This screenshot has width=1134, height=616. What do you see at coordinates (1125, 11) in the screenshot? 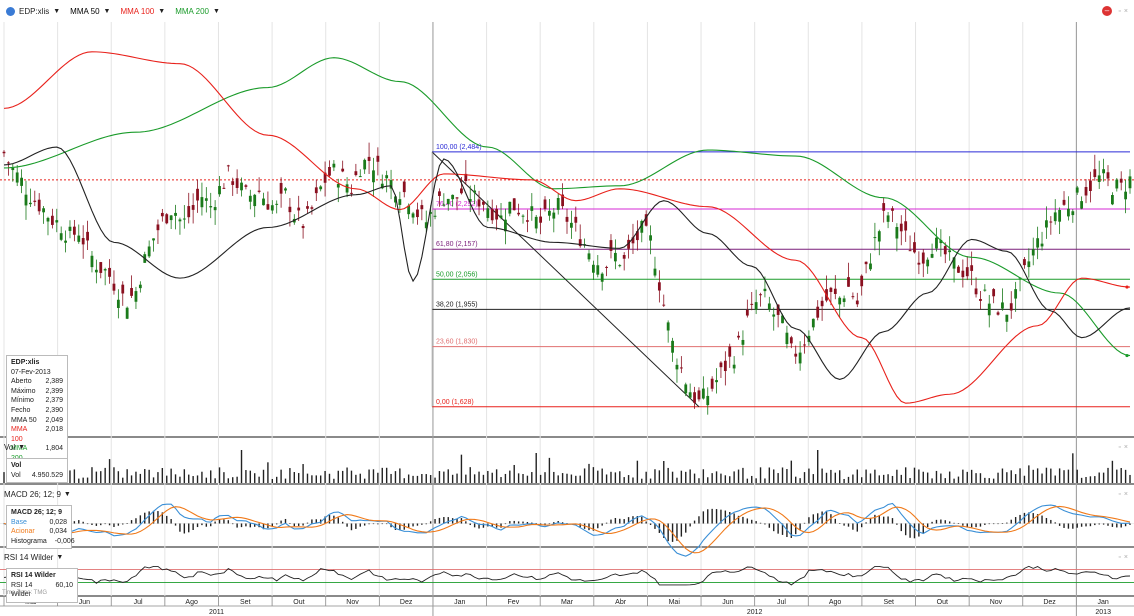
I see `close-pane-icon: ×` at bounding box center [1125, 11].